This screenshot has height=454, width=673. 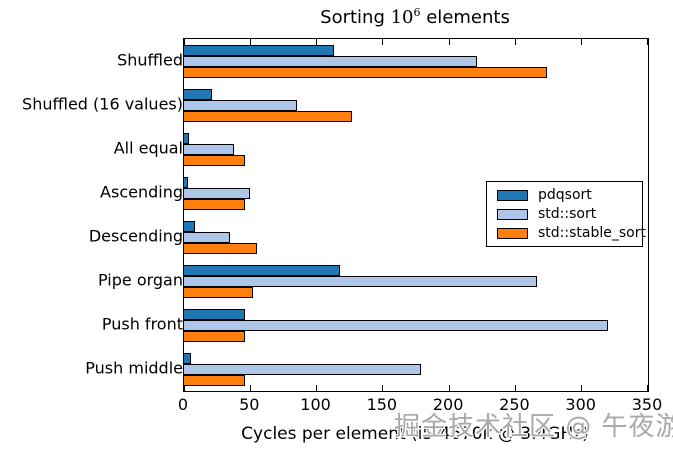 What do you see at coordinates (187, 138) in the screenshot?
I see `bar-pdqsort-all-equal` at bounding box center [187, 138].